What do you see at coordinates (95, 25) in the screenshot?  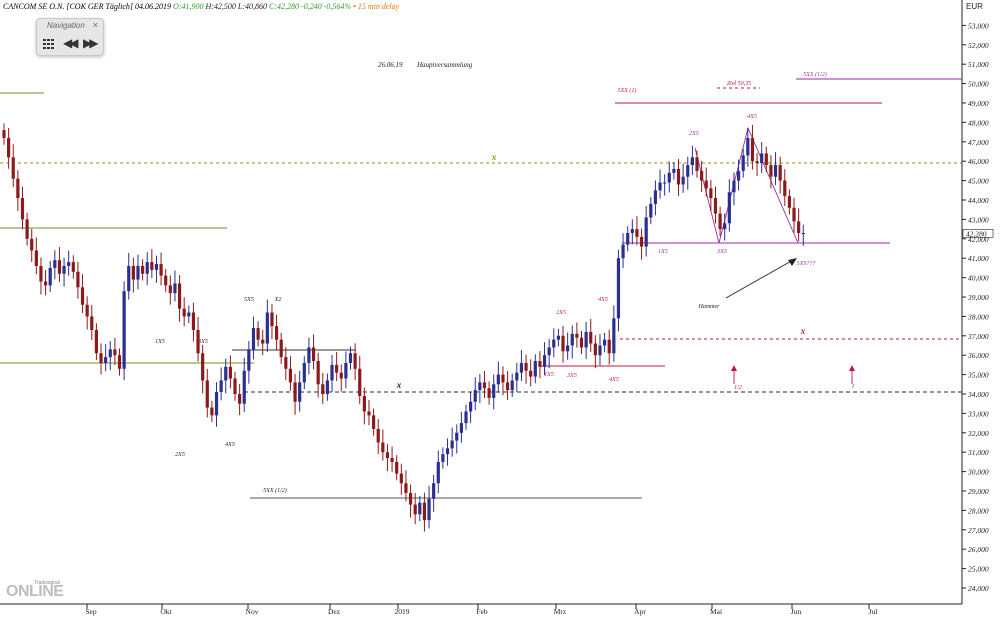 I see `close-icon: ×` at bounding box center [95, 25].